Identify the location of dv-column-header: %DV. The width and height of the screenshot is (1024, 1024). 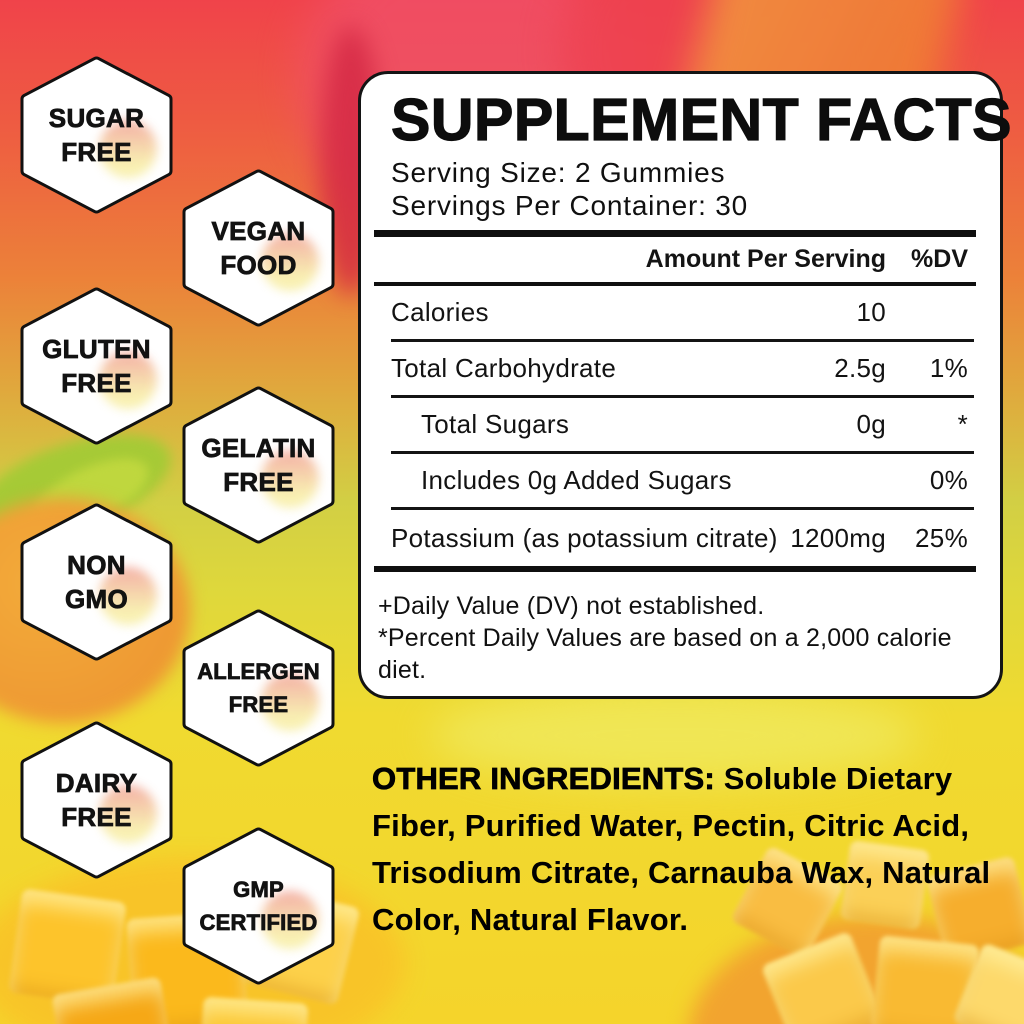
(939, 259).